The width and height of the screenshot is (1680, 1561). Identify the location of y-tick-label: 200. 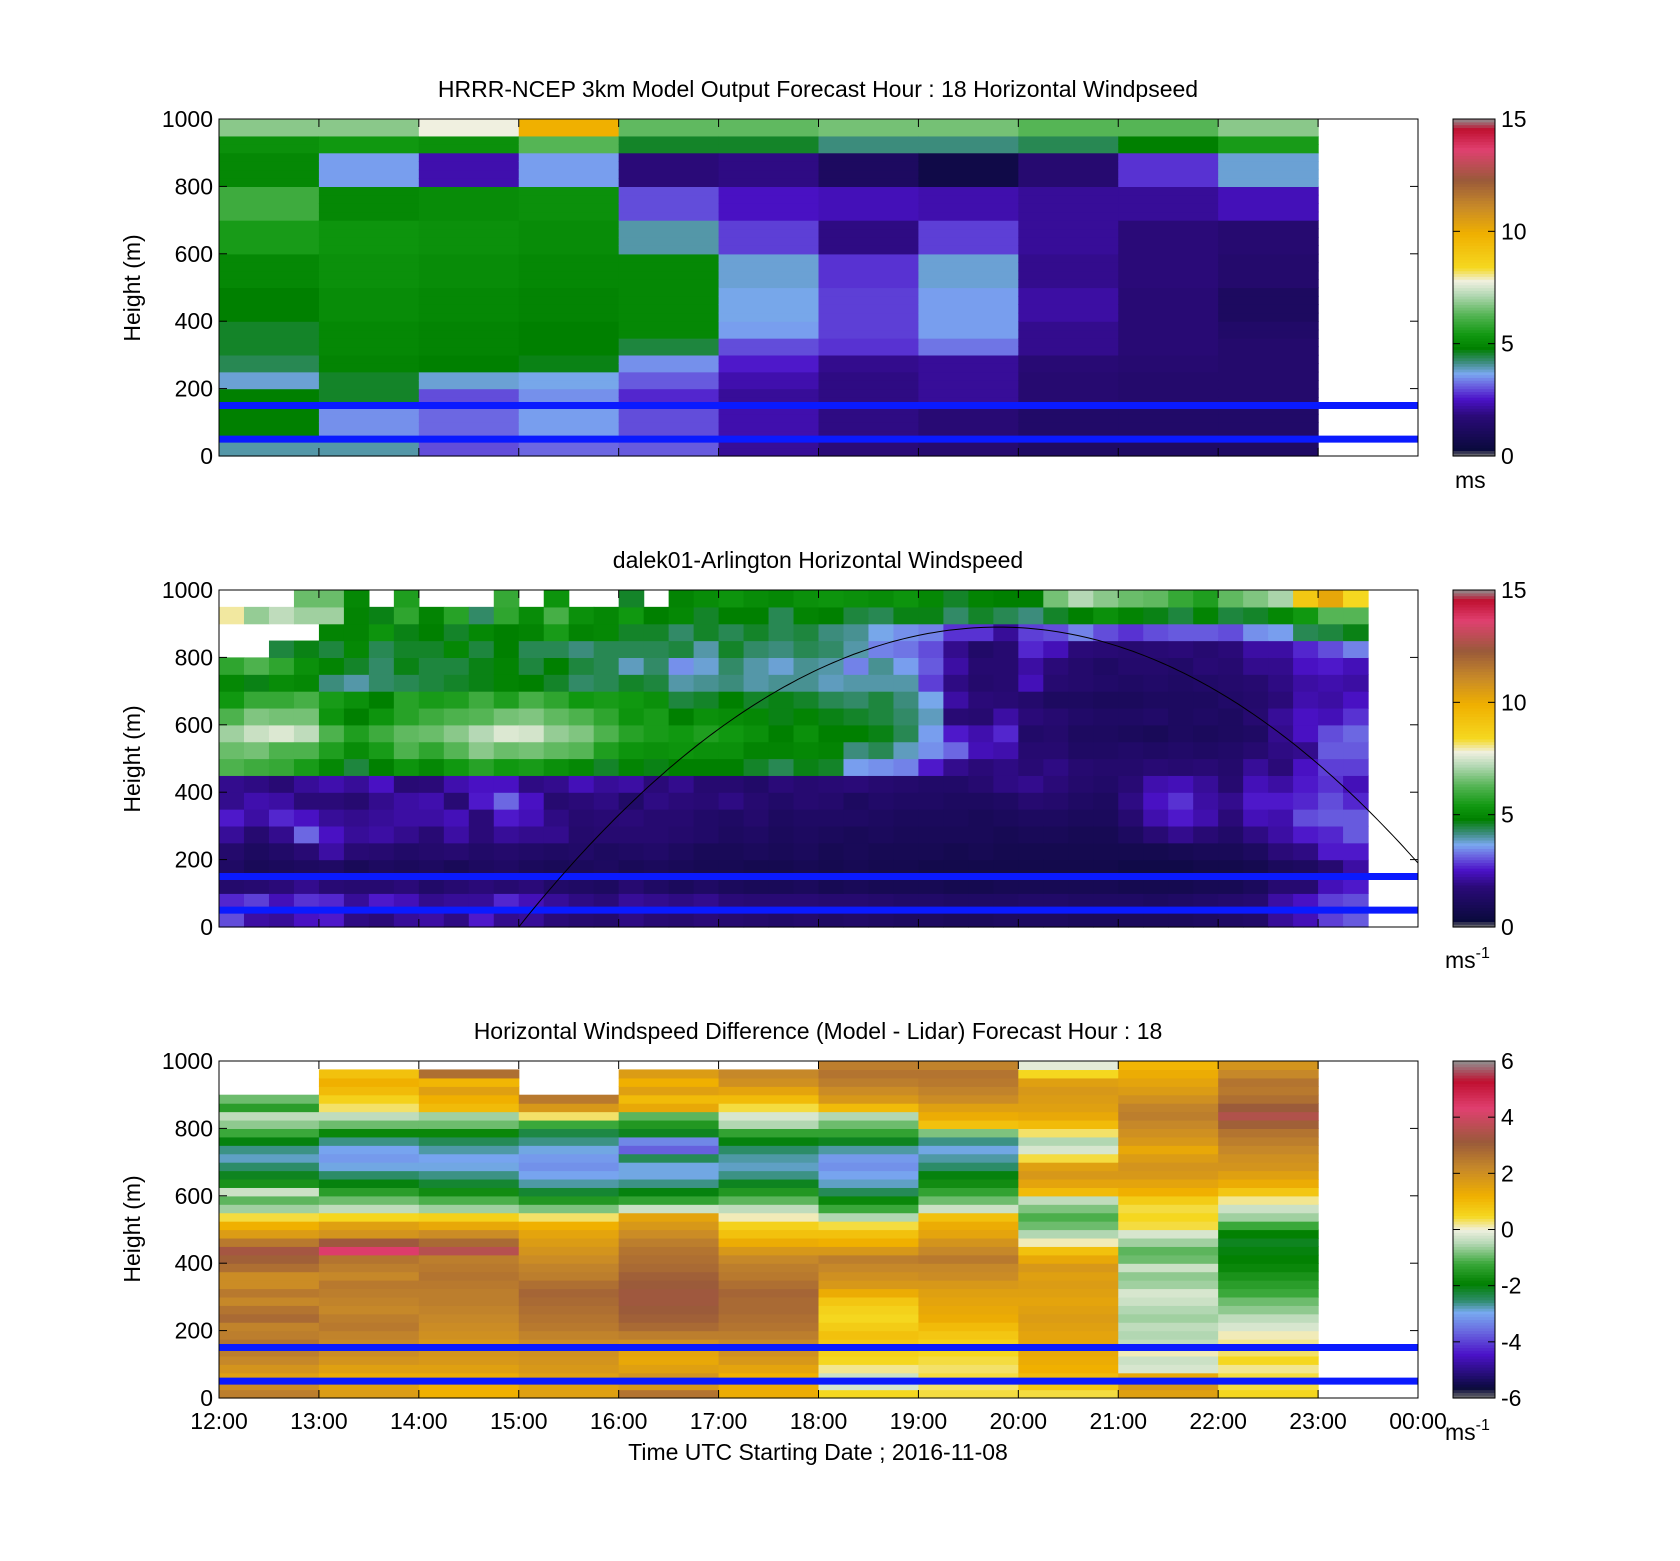
(194, 389).